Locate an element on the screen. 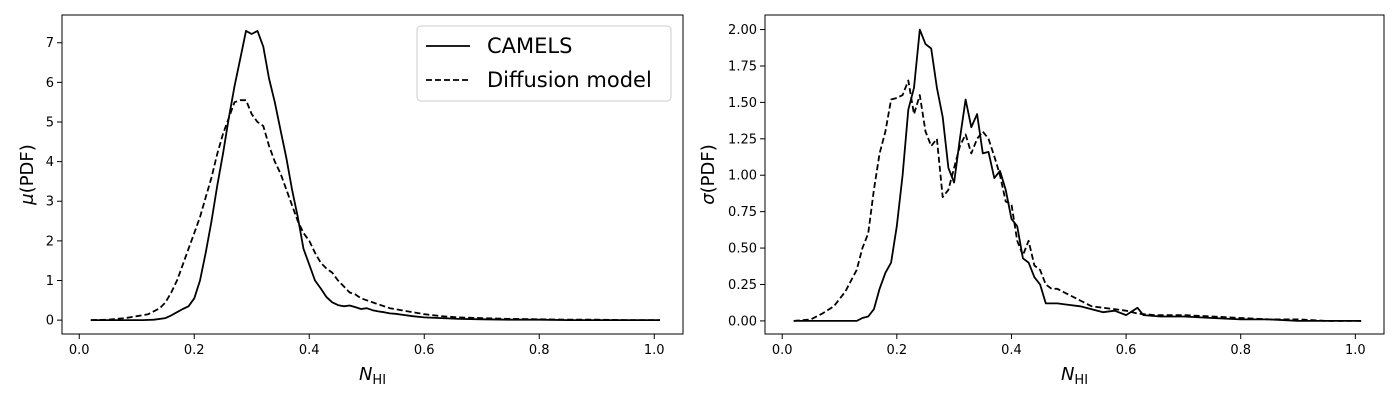  y-tick-label: 5 is located at coordinates (50, 122).